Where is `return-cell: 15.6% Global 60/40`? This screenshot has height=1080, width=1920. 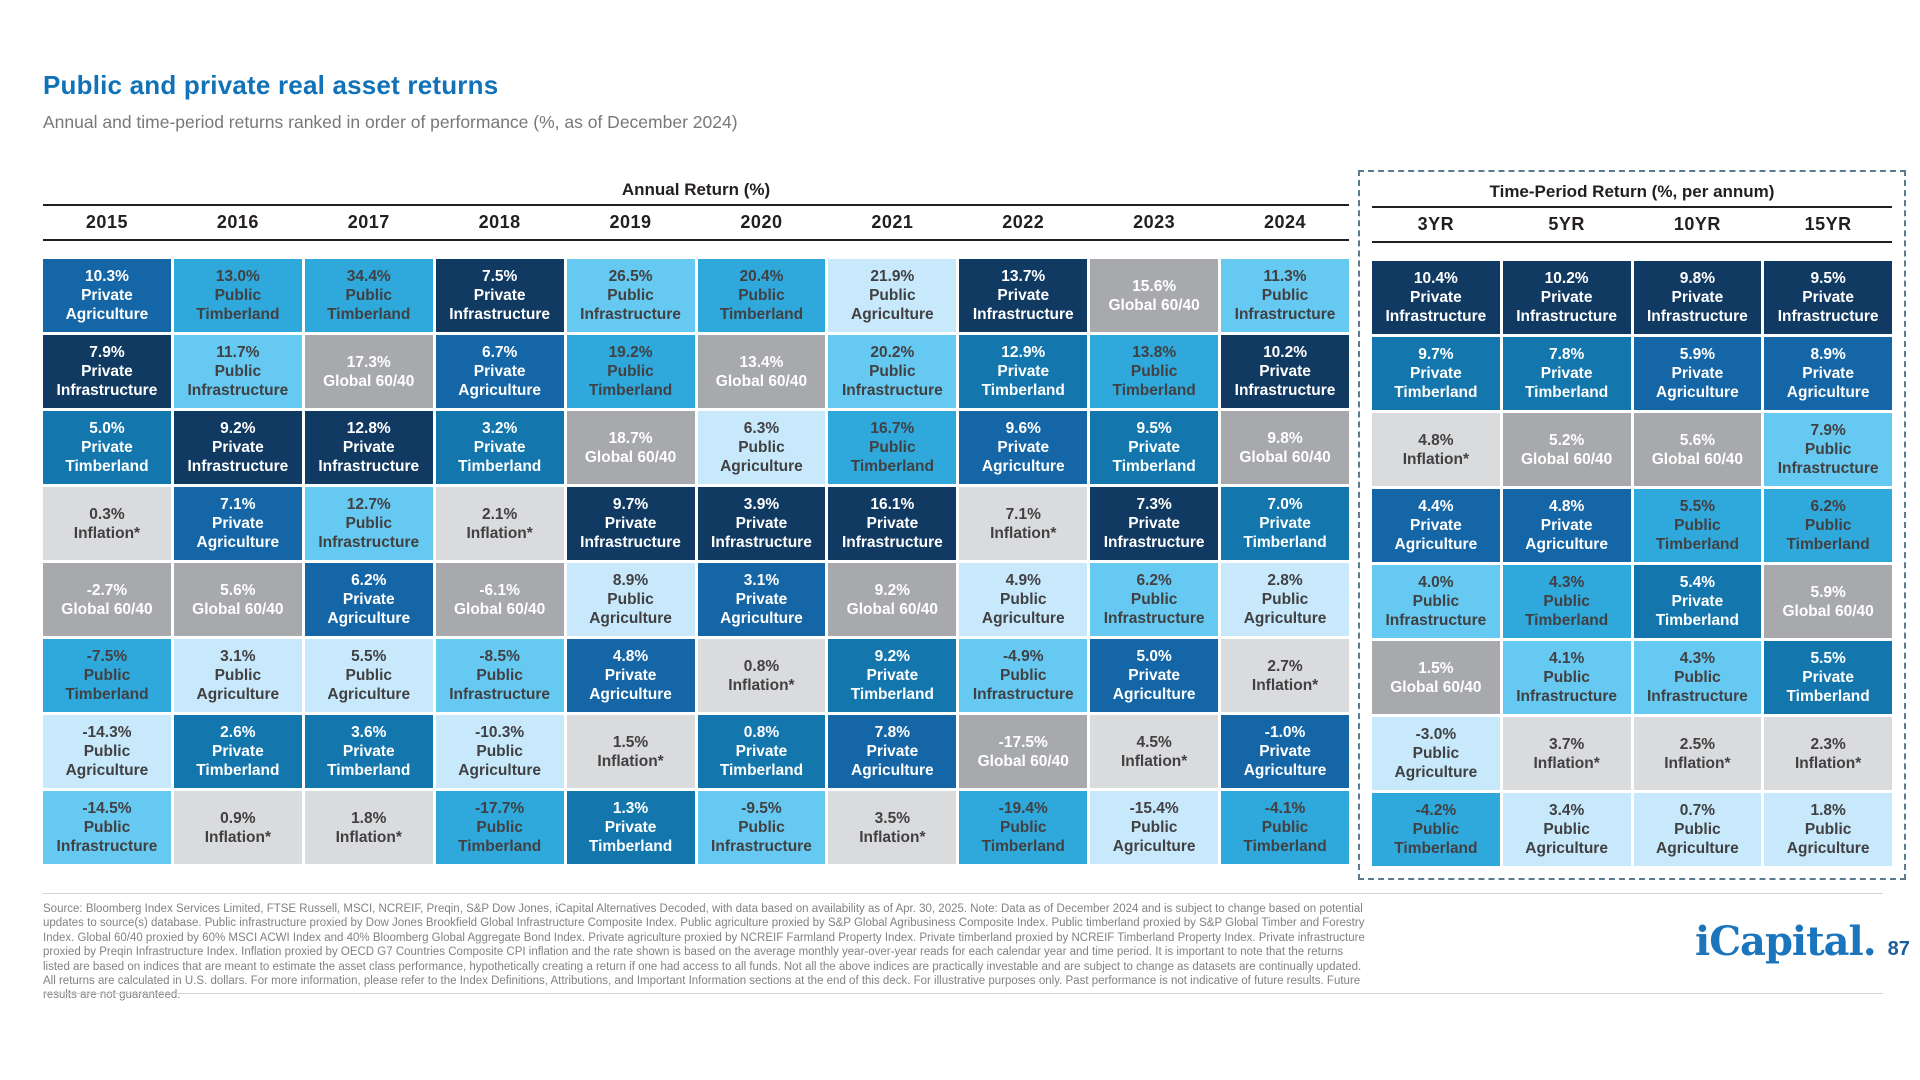
return-cell: 15.6% Global 60/40 is located at coordinates (1154, 295).